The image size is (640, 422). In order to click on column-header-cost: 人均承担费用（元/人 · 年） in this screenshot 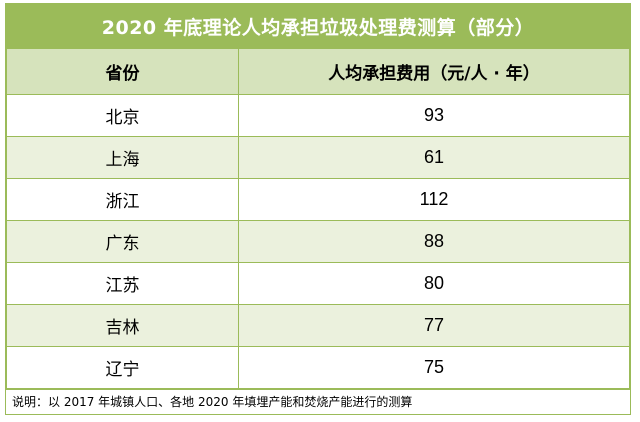, I will do `click(434, 71)`.